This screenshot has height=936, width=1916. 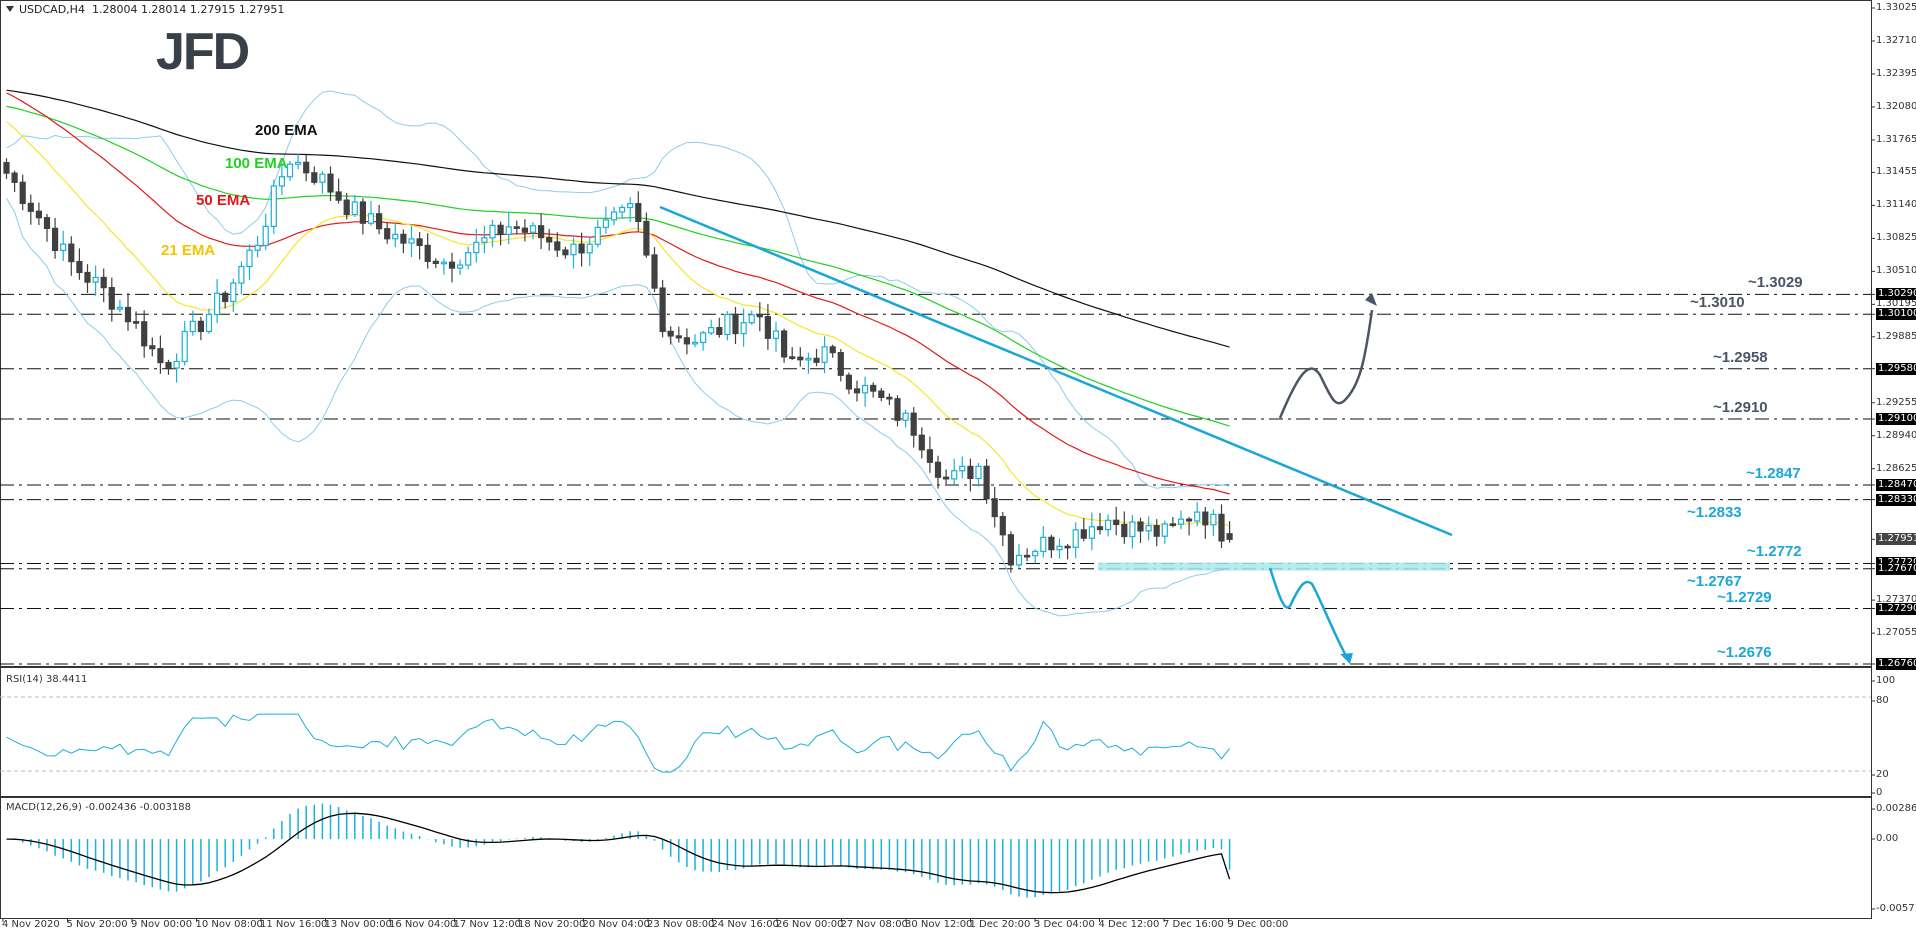 What do you see at coordinates (487, 924) in the screenshot?
I see `time-axis-label: 17 Nov 12:00` at bounding box center [487, 924].